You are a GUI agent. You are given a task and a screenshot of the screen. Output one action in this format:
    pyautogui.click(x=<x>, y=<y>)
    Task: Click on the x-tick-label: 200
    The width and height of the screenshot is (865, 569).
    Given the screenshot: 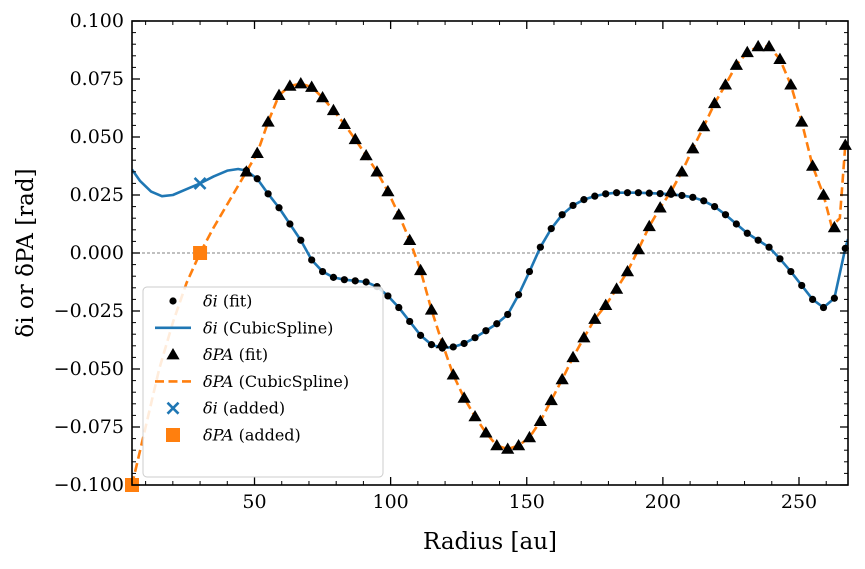 What is the action you would take?
    pyautogui.click(x=663, y=502)
    